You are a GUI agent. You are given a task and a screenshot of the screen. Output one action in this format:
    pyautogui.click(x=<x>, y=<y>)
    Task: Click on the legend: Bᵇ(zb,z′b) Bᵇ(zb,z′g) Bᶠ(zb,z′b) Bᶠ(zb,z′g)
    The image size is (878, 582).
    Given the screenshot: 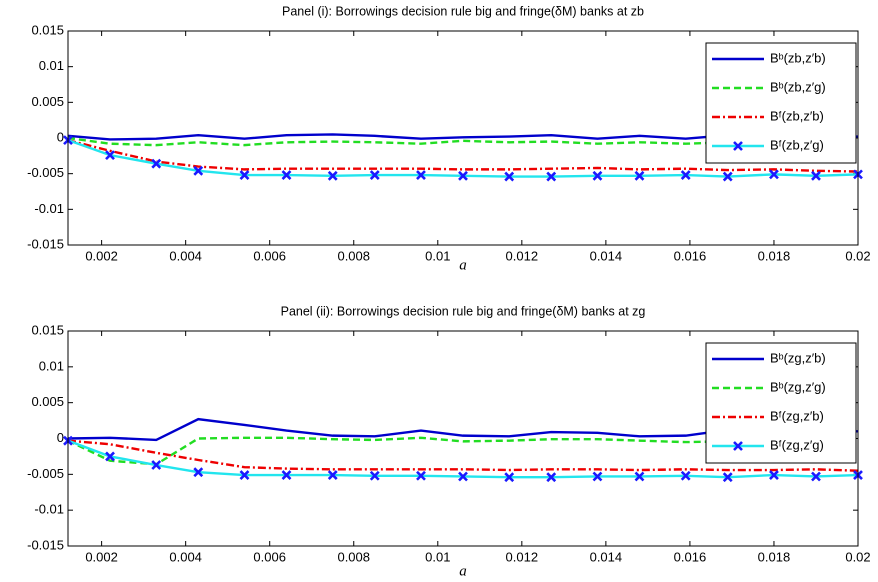 What is the action you would take?
    pyautogui.click(x=781, y=103)
    